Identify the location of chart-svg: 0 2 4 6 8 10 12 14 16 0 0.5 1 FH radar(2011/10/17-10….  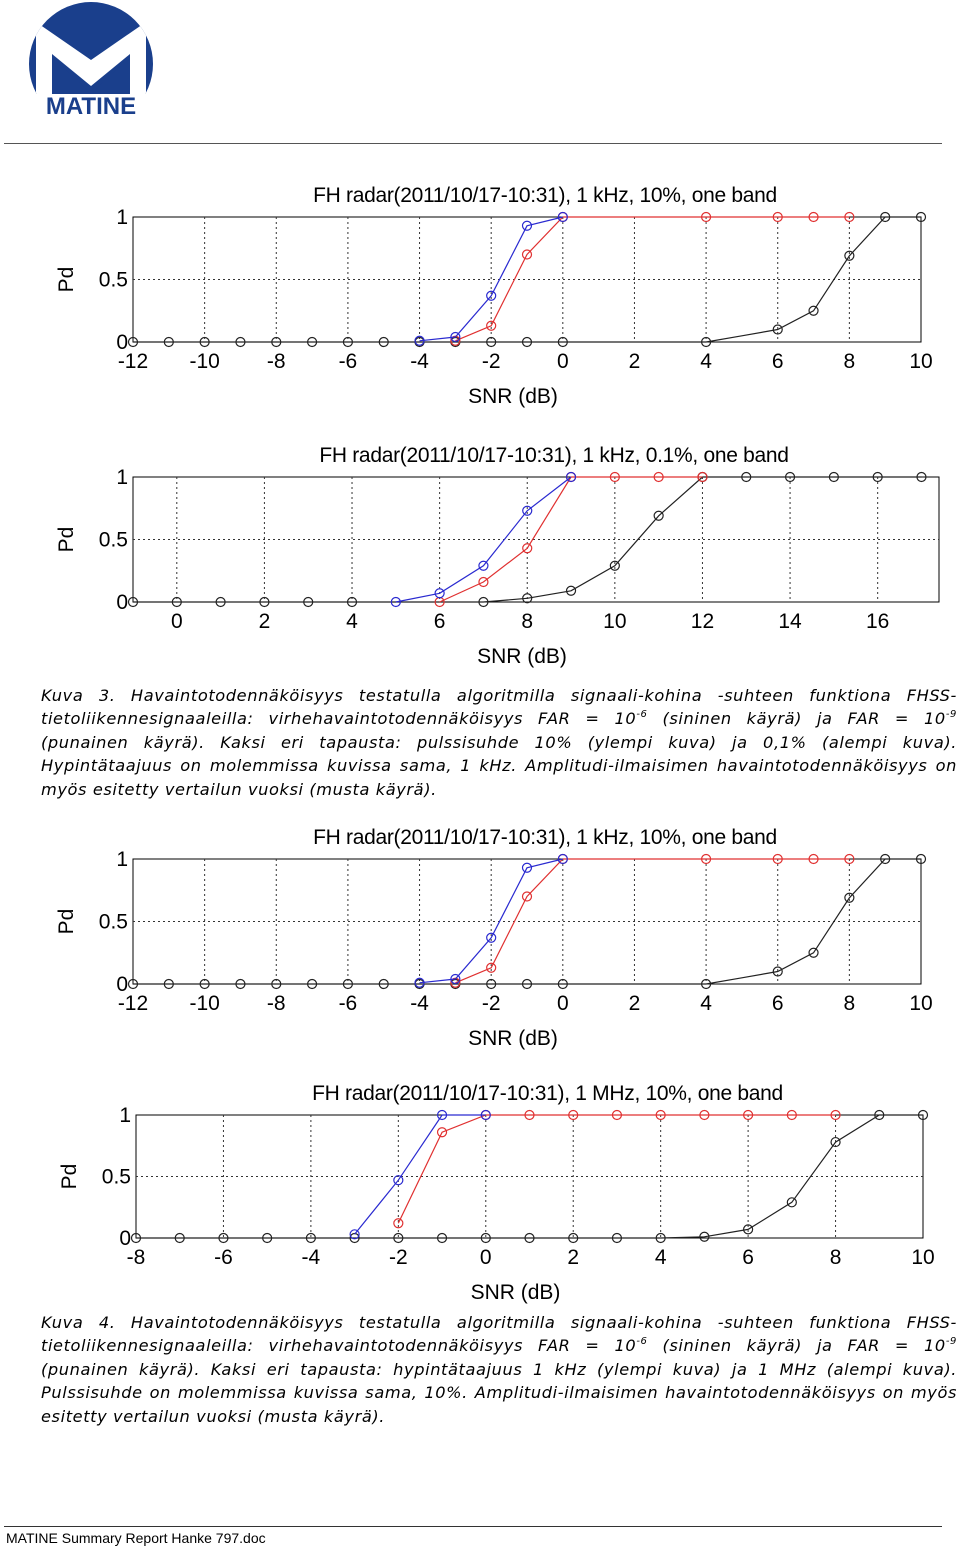
(497, 556).